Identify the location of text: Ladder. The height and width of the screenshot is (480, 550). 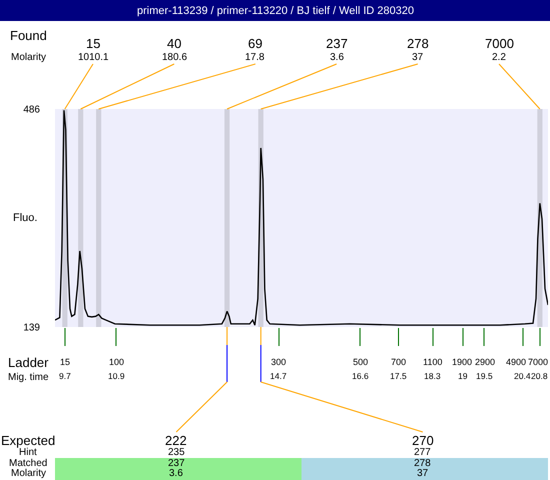
(29, 362).